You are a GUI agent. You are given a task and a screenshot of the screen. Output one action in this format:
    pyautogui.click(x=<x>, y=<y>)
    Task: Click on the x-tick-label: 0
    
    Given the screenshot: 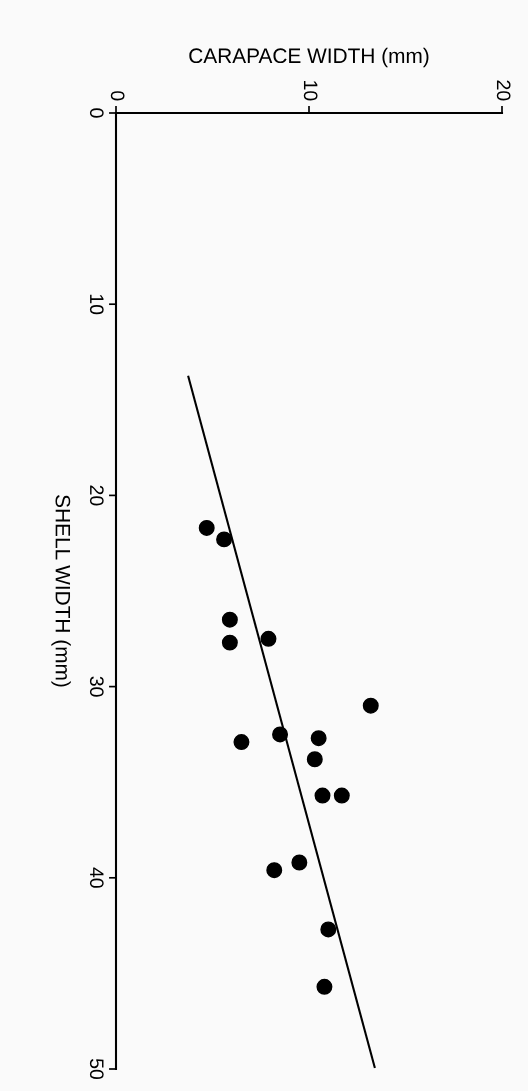 What is the action you would take?
    pyautogui.click(x=117, y=96)
    